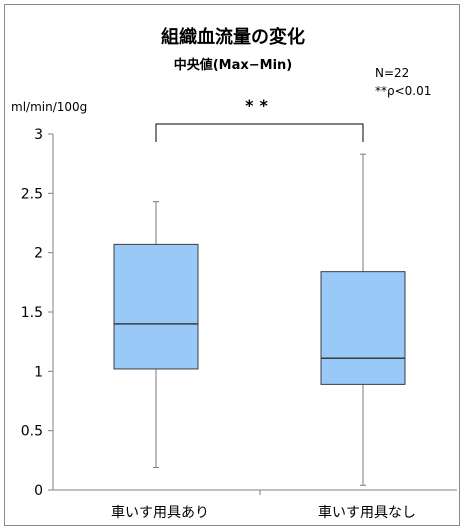 Image resolution: width=466 pixels, height=532 pixels. Describe the element at coordinates (32, 313) in the screenshot. I see `y-tick-label: 1.5` at that location.